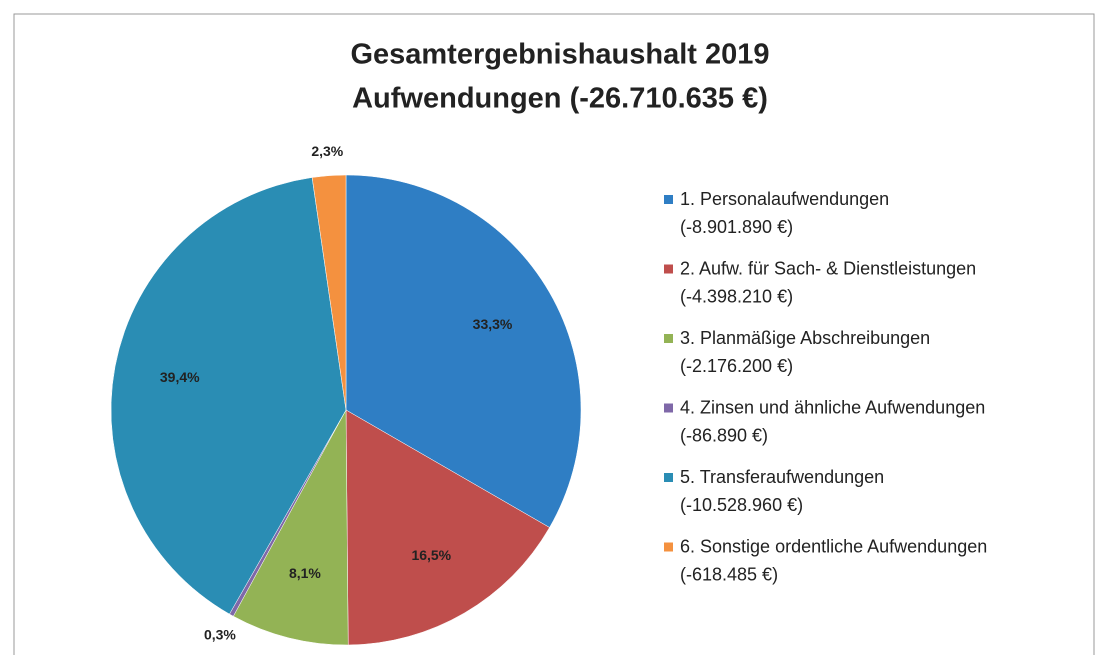 The height and width of the screenshot is (655, 1100). I want to click on legend-detail: (-4.398.210 €), so click(736, 296).